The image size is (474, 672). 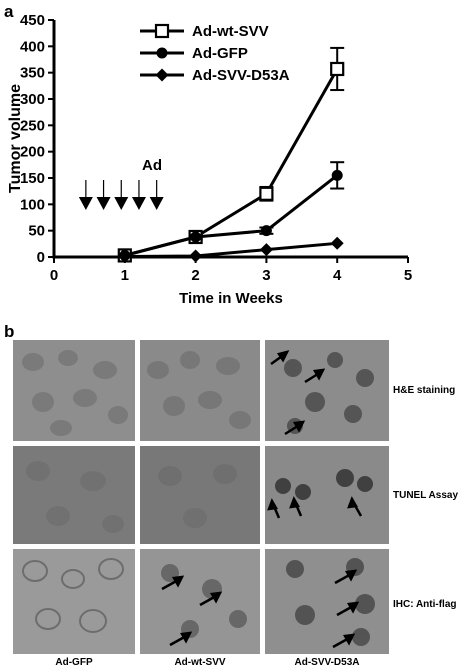 I want to click on y-tick-label: 150, so click(x=32, y=178).